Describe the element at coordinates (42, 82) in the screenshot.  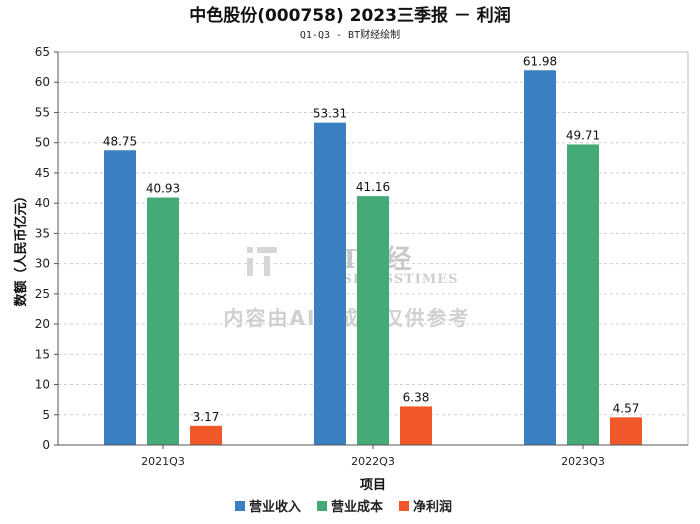
I see `y-tick-label: 60` at that location.